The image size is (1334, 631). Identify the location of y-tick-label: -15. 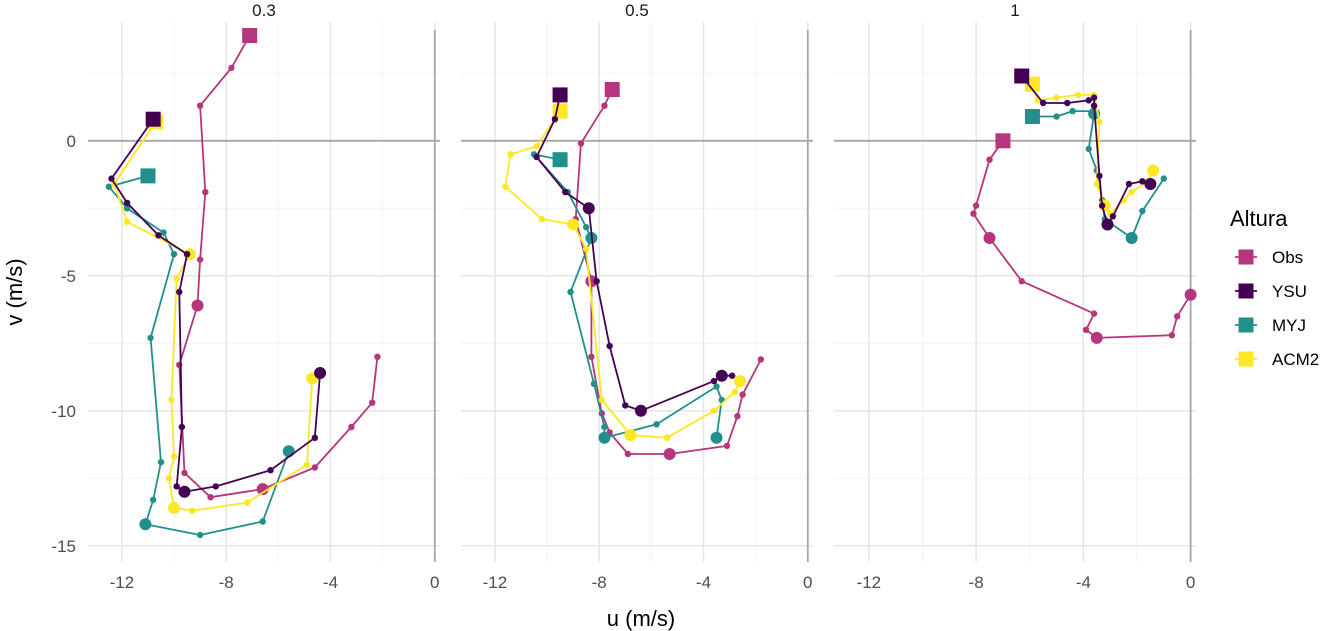
(63, 546).